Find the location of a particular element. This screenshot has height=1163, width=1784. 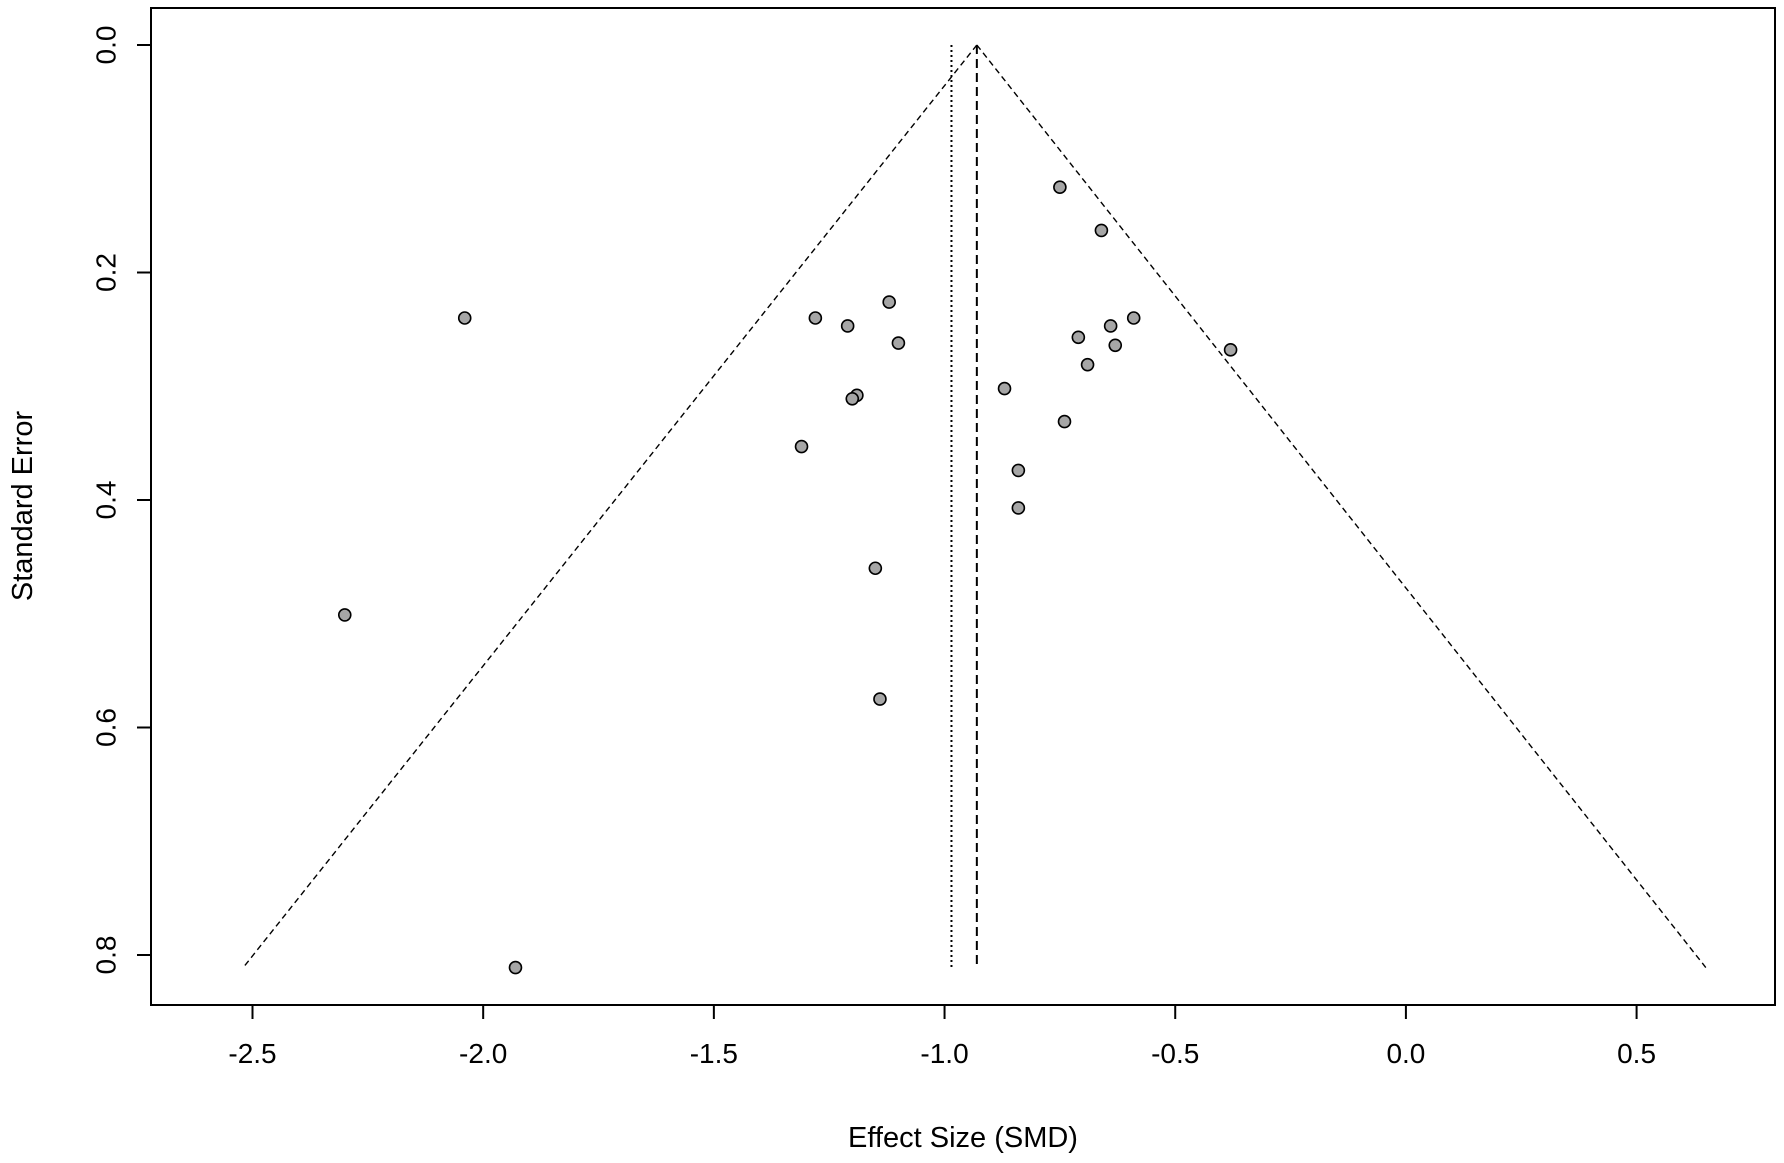

y-tick-label: 0.8 is located at coordinates (106, 955).